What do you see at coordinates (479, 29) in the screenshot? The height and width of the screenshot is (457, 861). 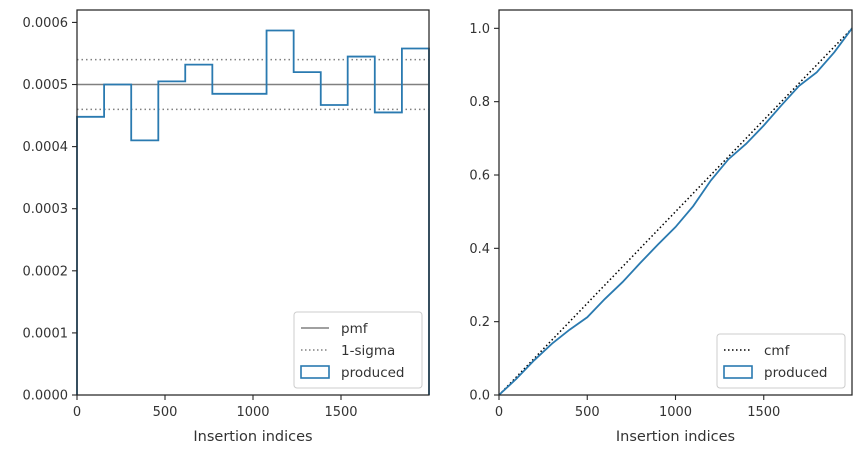 I see `y-tick-label: 1.0` at bounding box center [479, 29].